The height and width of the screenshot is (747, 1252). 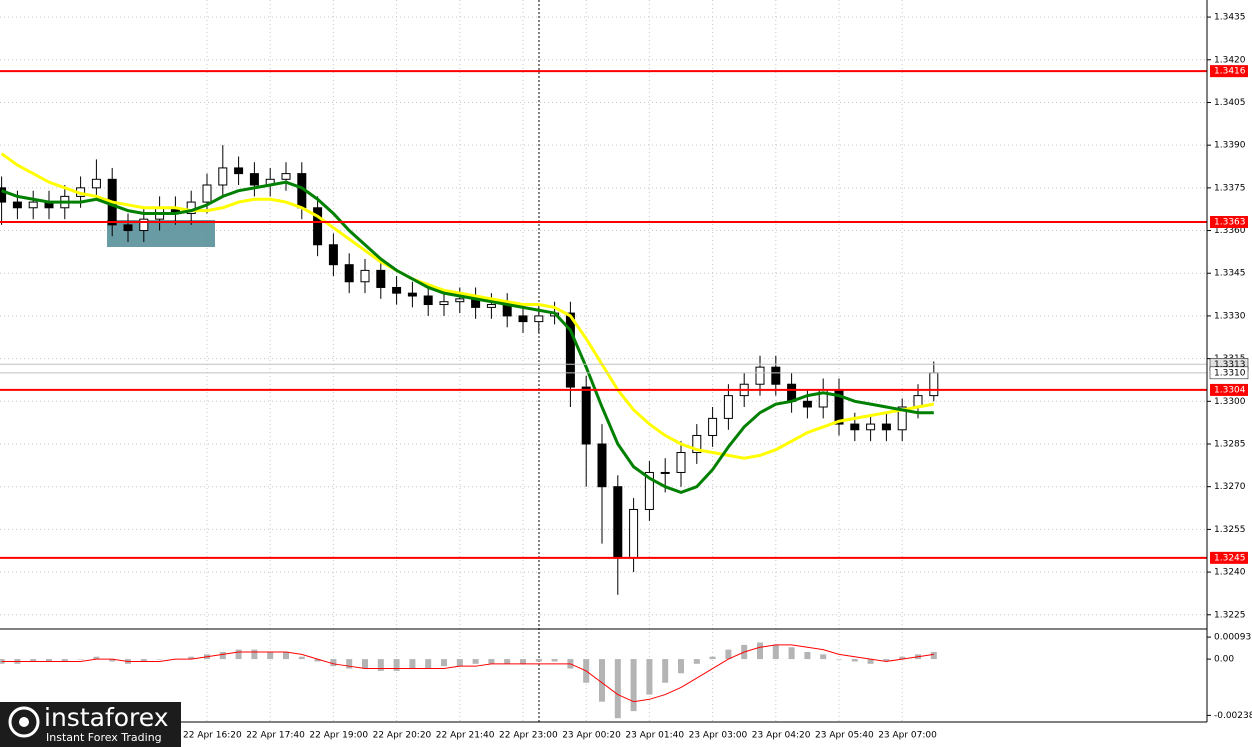 I want to click on x-tick-label: 22 Apr 20:20, so click(x=402, y=736).